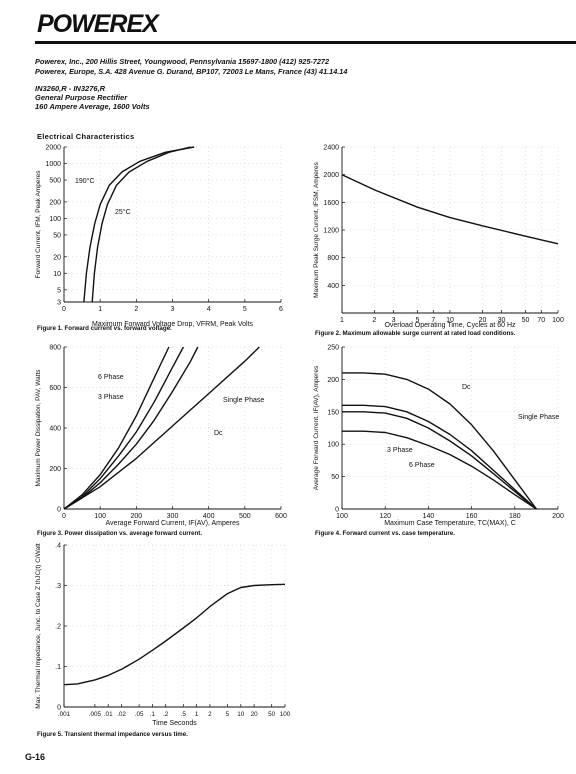 The image size is (576, 774). What do you see at coordinates (166, 714) in the screenshot?
I see `x-tick-label: .2` at bounding box center [166, 714].